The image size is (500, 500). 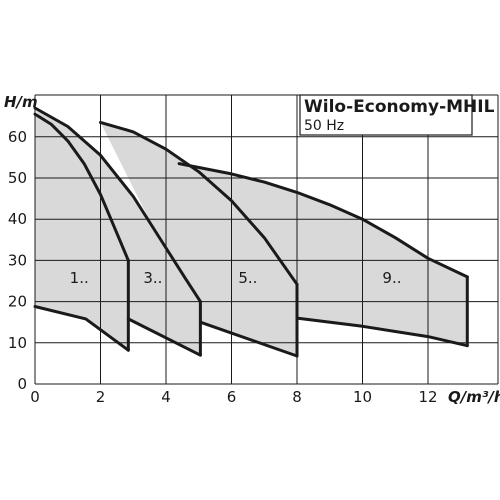 I want to click on y-tick-label: 10, so click(x=17, y=343).